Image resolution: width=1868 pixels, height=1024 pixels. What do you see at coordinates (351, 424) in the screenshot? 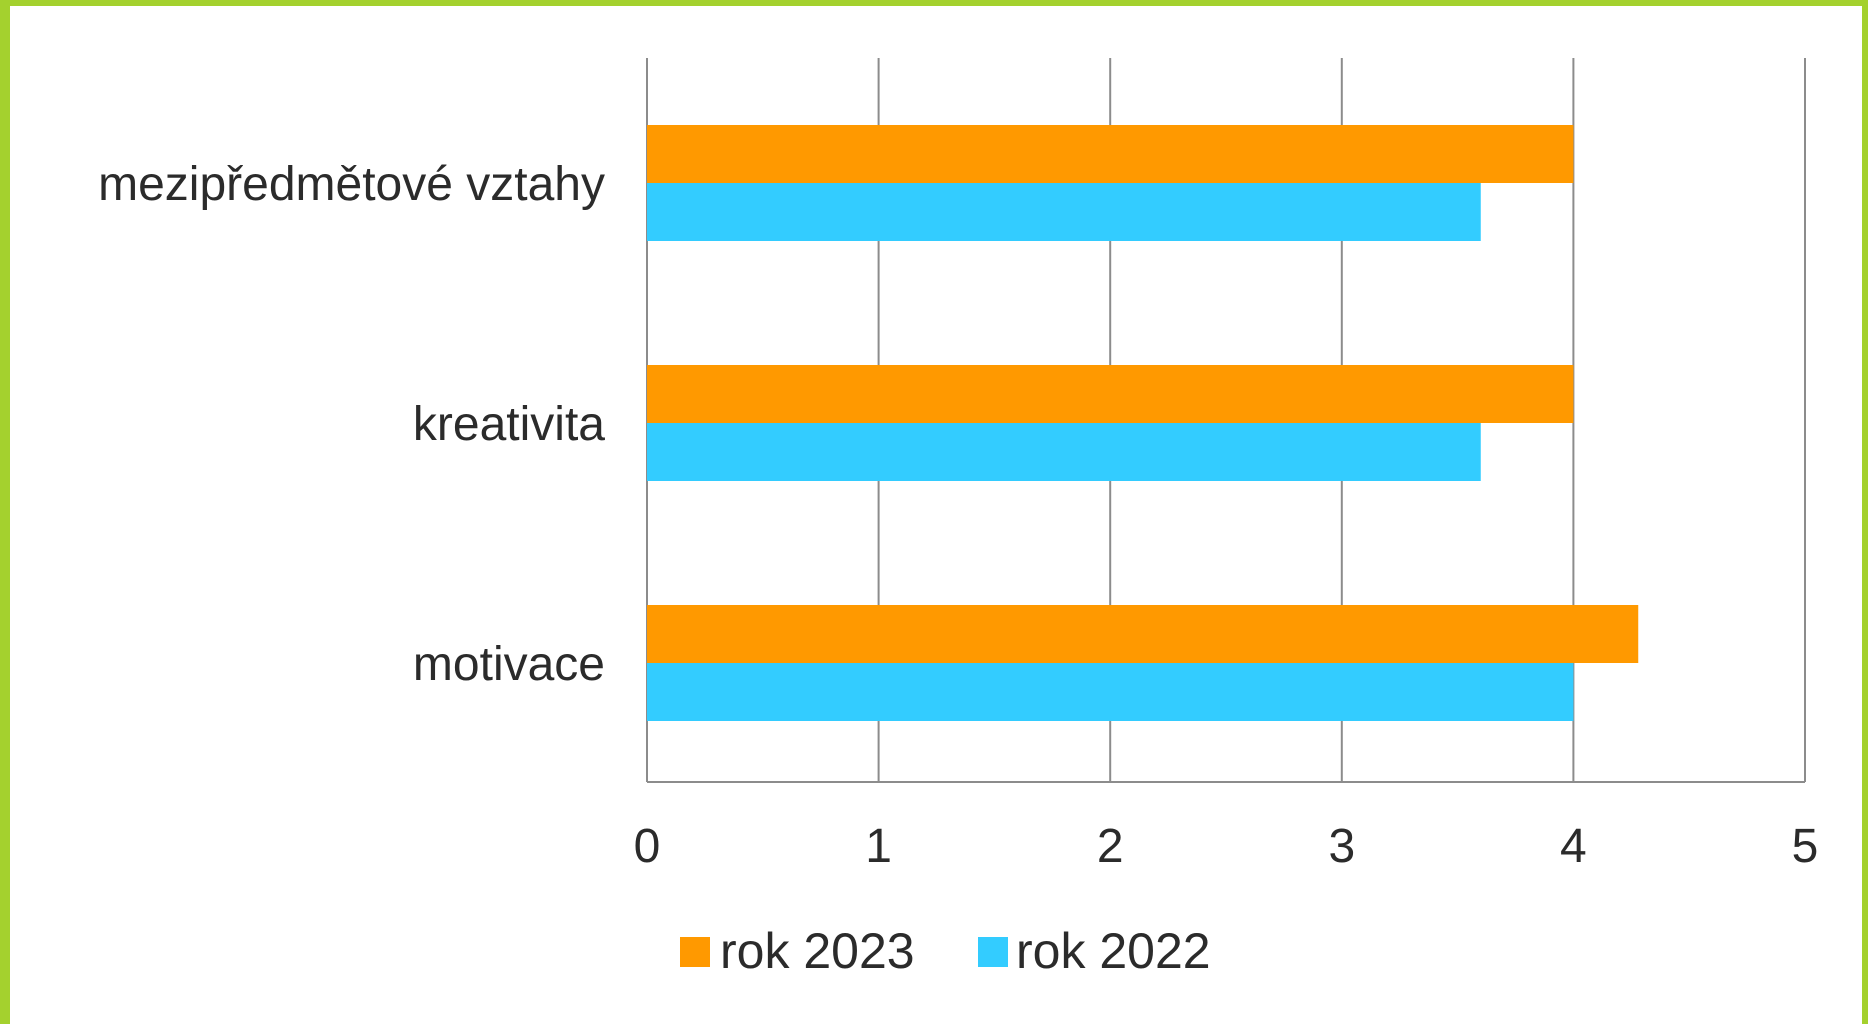
I see `category-labels: mezipředmětové vztahy kreativita motivace` at bounding box center [351, 424].